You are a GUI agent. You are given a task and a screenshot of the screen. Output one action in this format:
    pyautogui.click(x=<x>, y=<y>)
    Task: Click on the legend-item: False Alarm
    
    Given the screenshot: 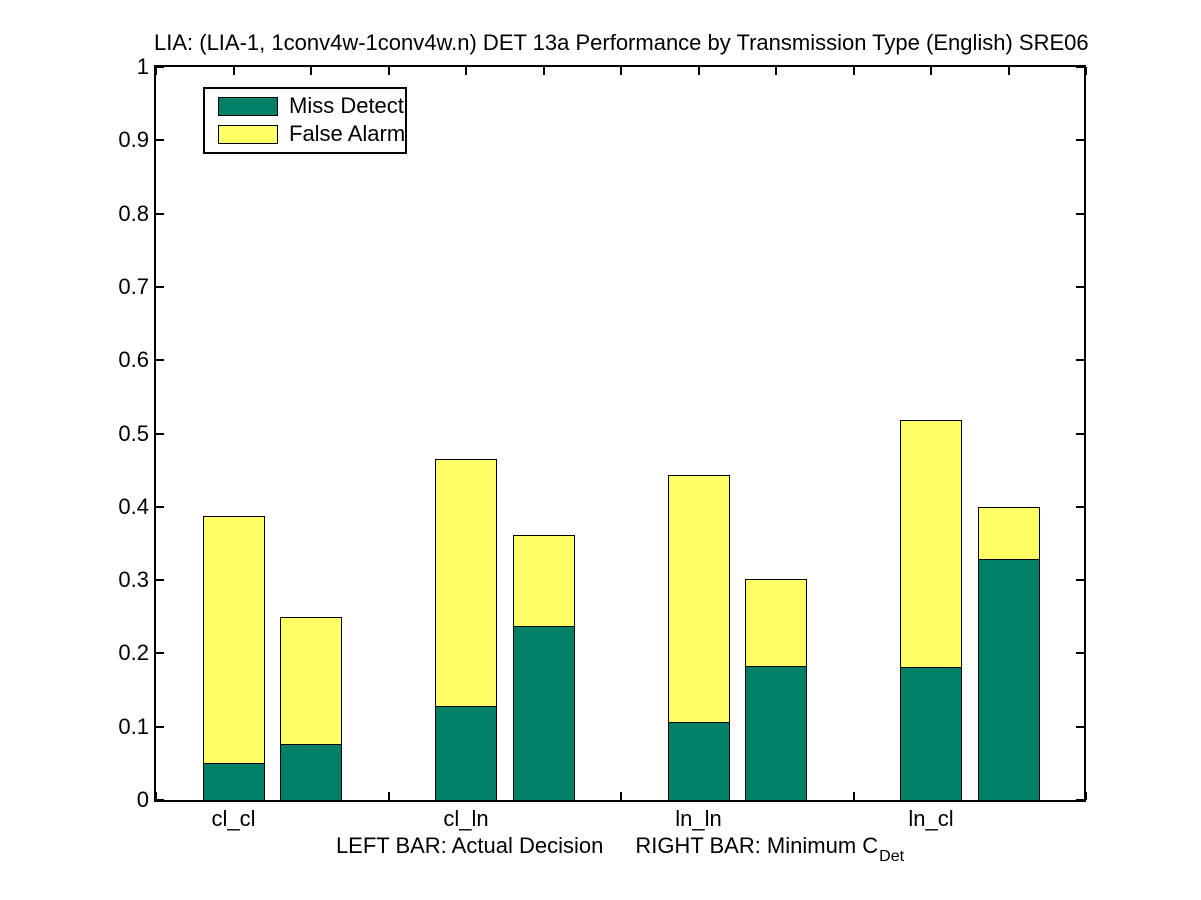 What is the action you would take?
    pyautogui.click(x=311, y=134)
    